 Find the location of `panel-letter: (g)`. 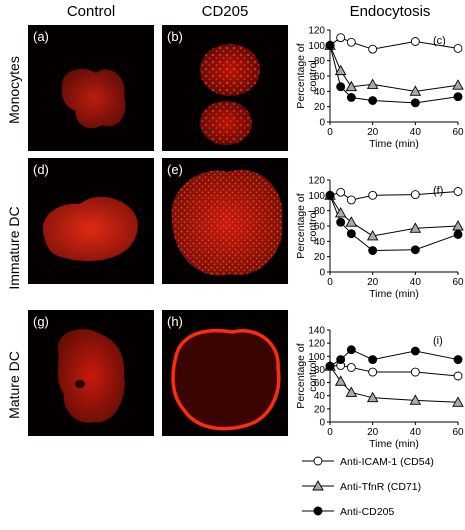

panel-letter: (g) is located at coordinates (41, 321).